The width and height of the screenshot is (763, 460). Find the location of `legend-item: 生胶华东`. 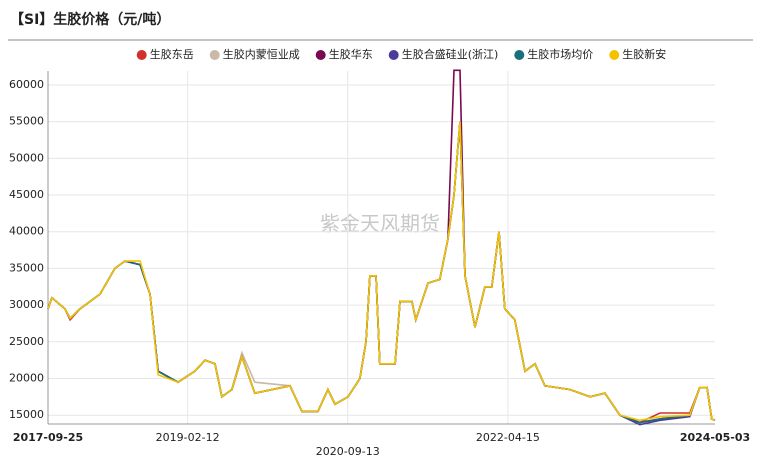

legend-item: 生胶华东 is located at coordinates (344, 54).